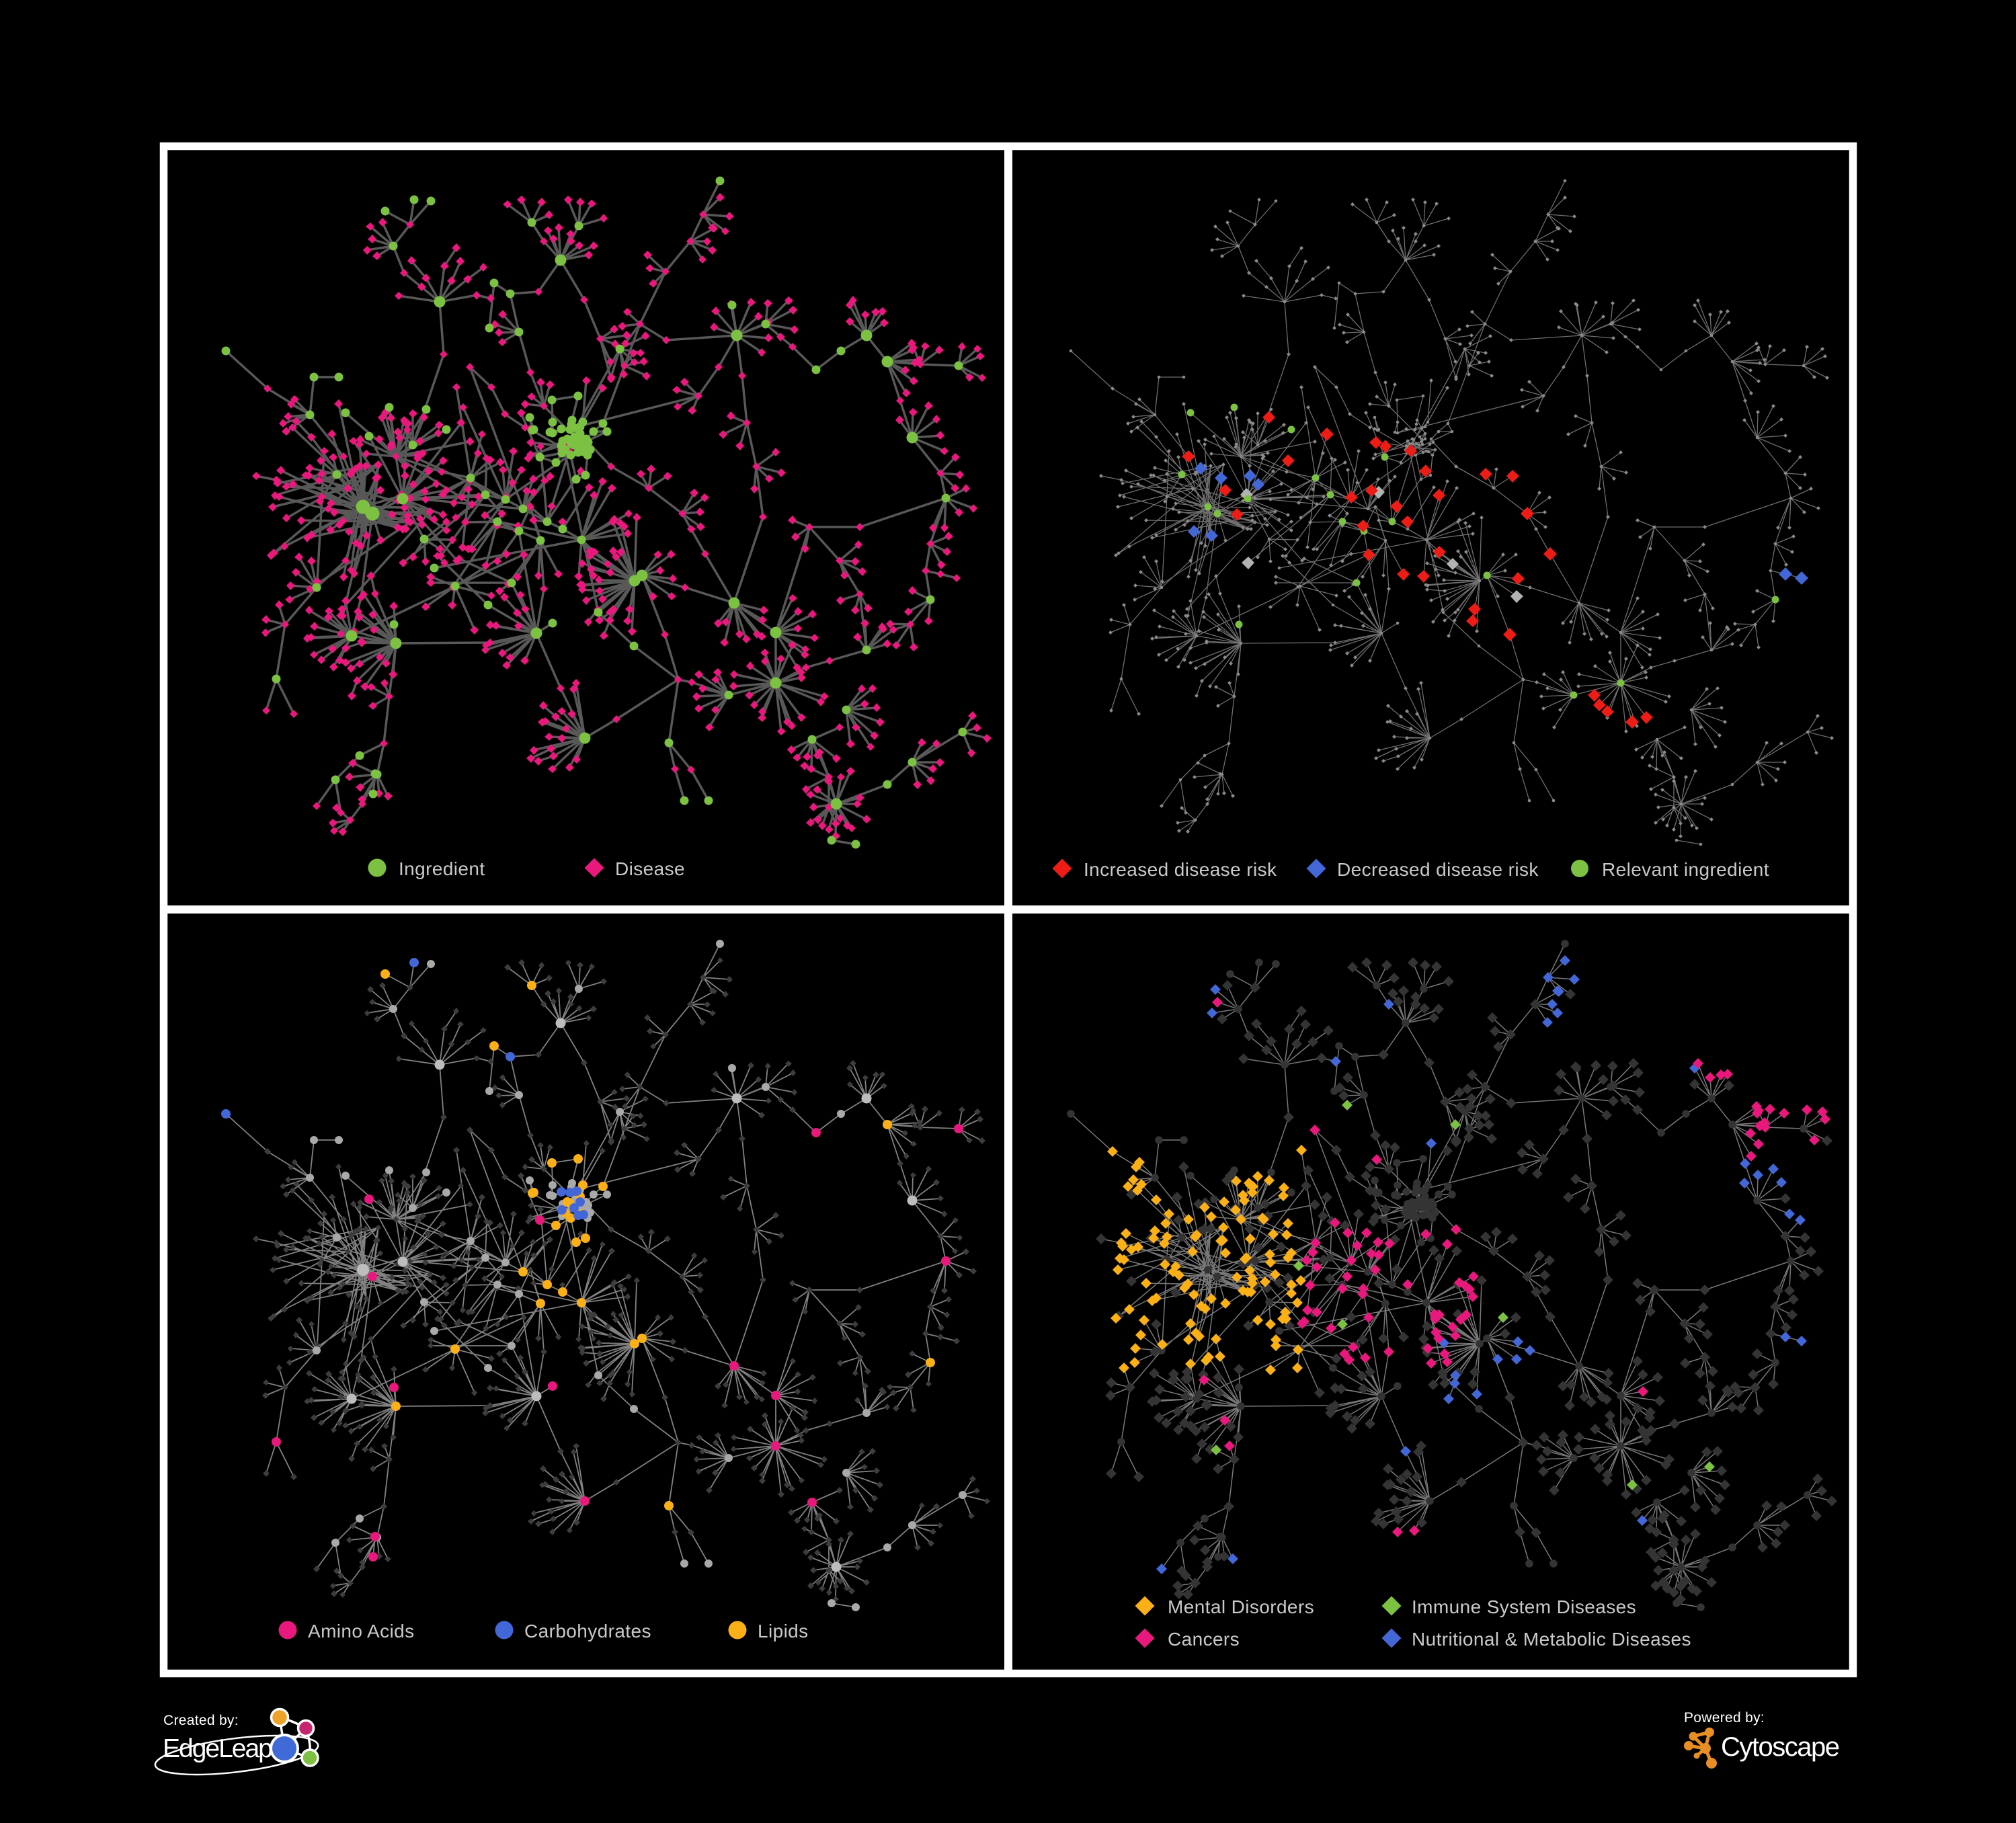 The width and height of the screenshot is (2016, 1823). Describe the element at coordinates (1204, 1640) in the screenshot. I see `svg-text: Cancers` at that location.